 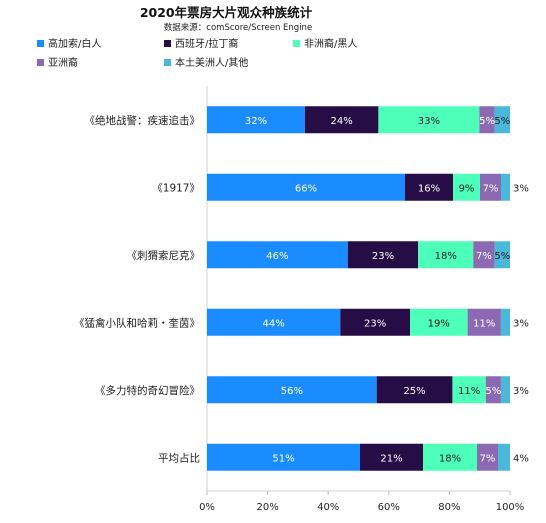 I want to click on category-label: 《猛禽小队和哈莉・奎茵》, so click(x=137, y=322).